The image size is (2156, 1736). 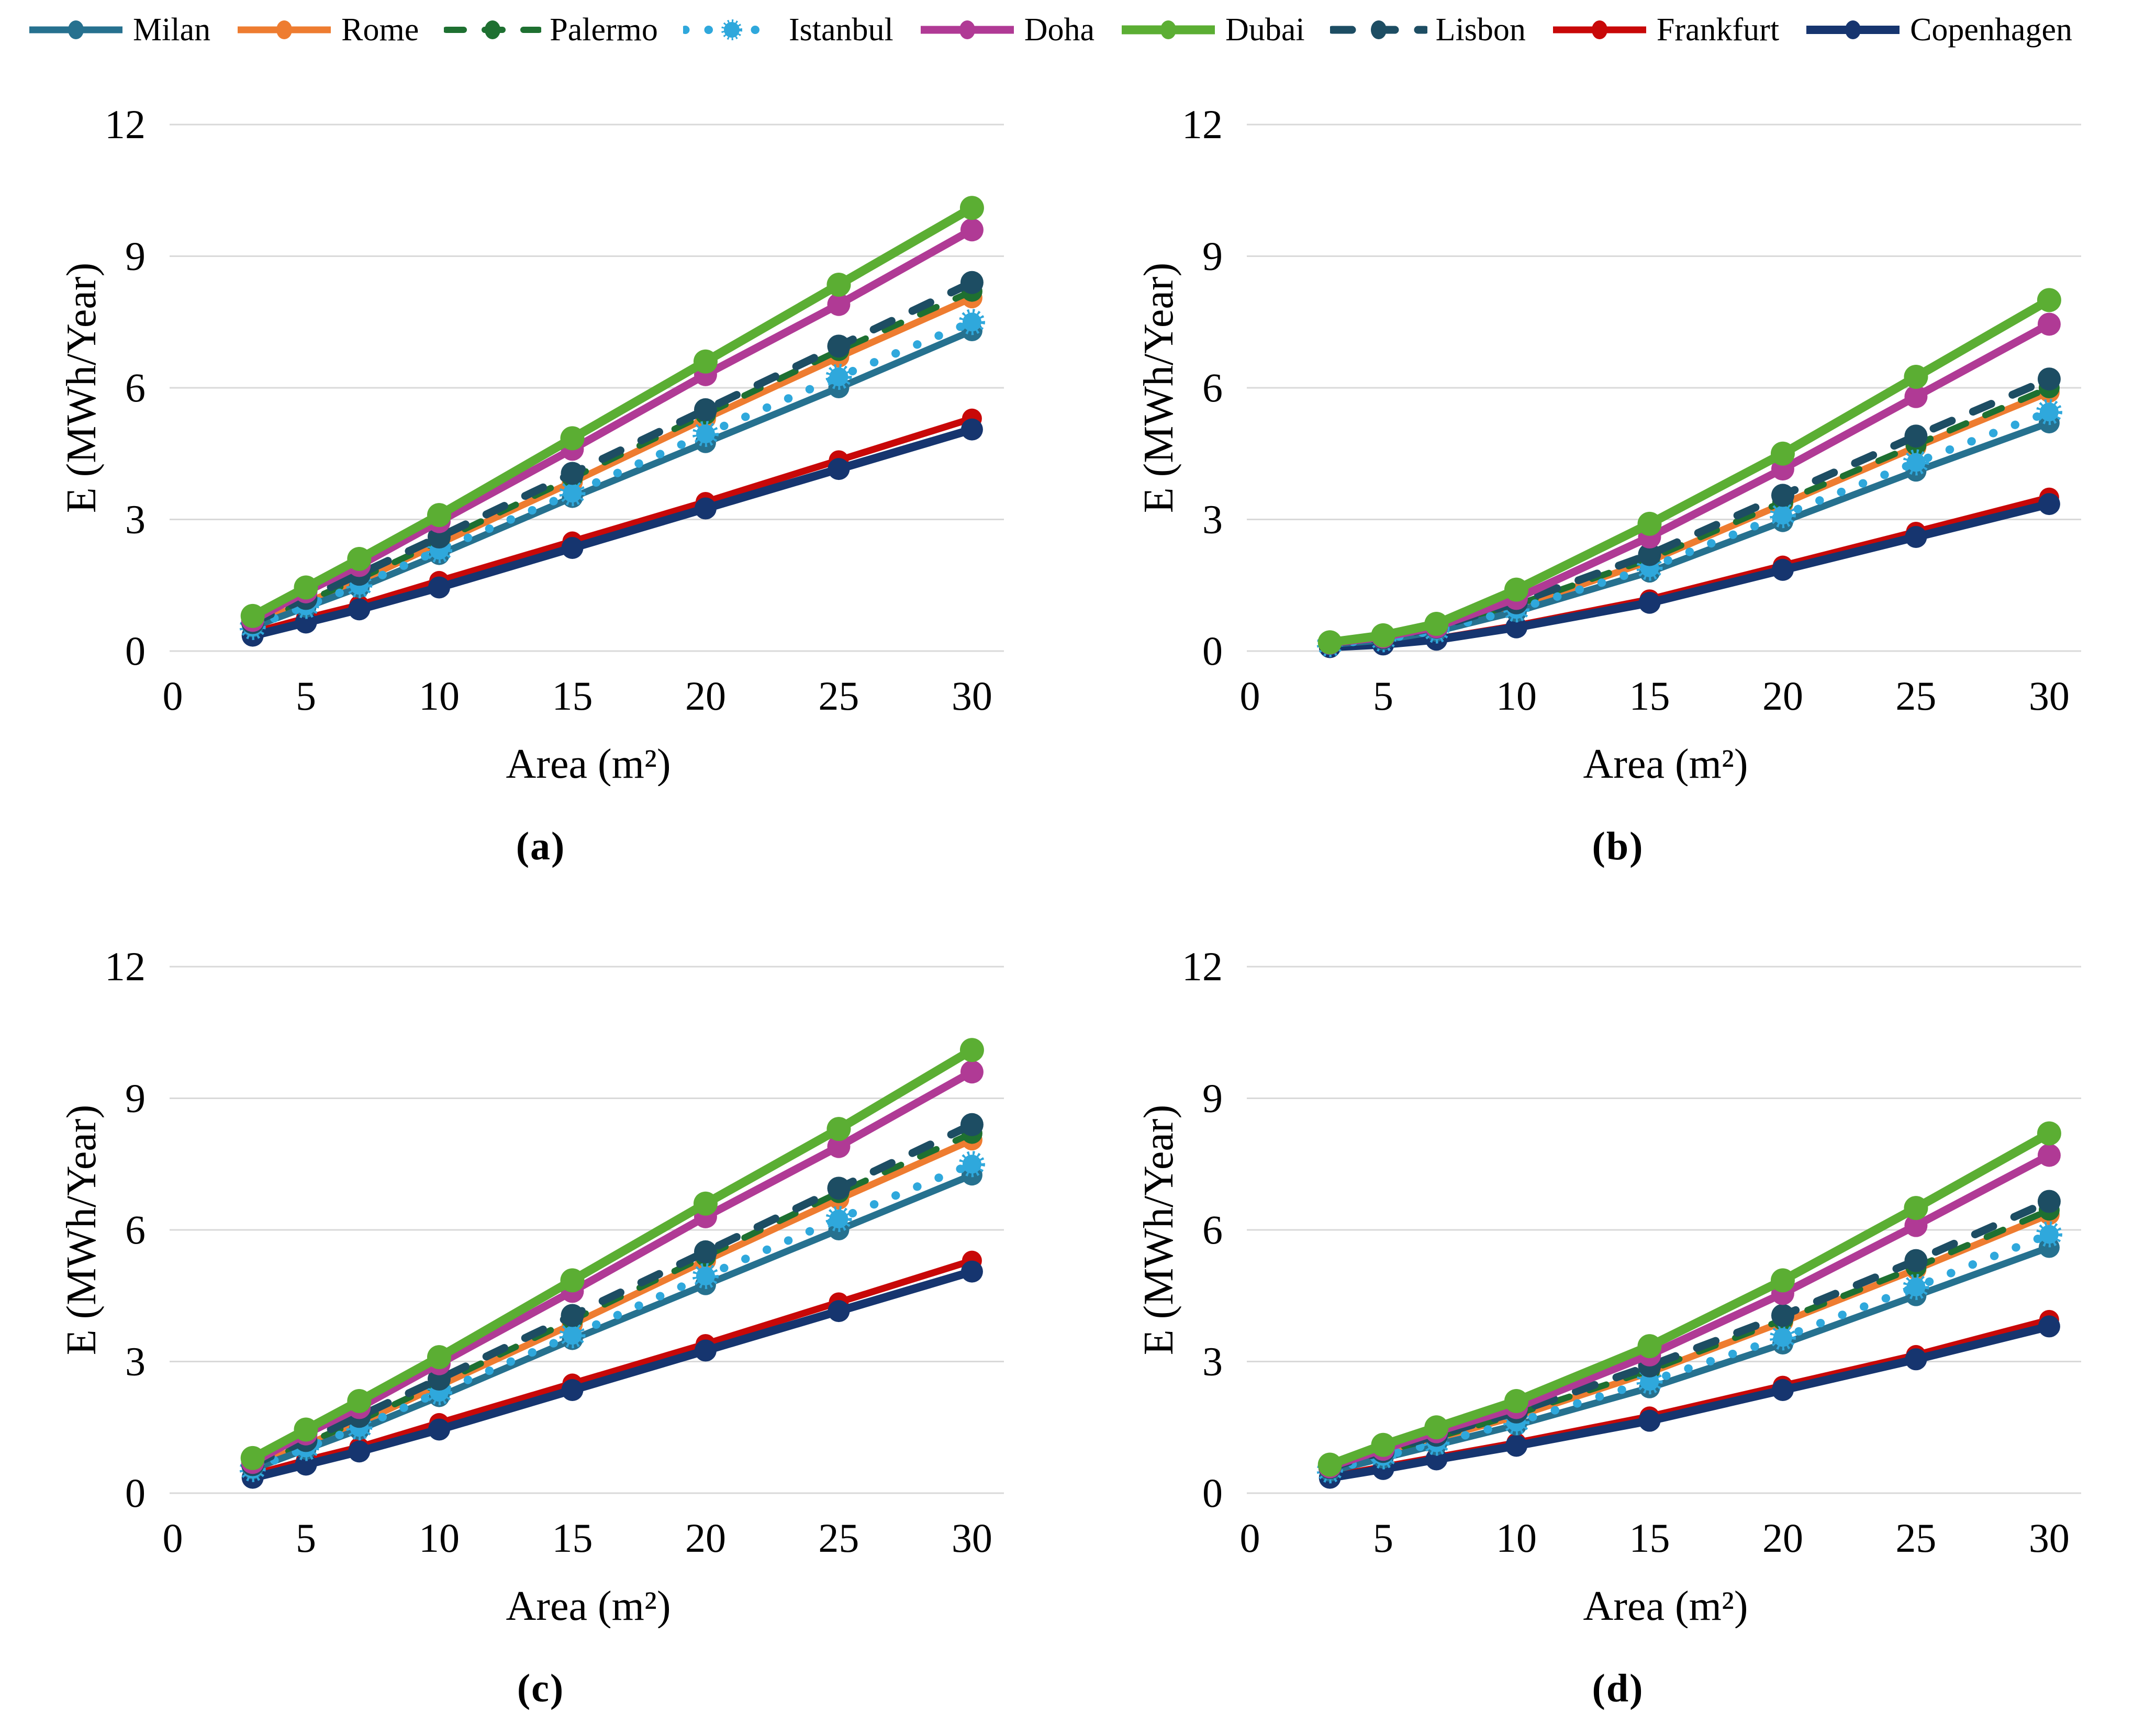 I want to click on legend-label: Dubai, so click(x=1265, y=30).